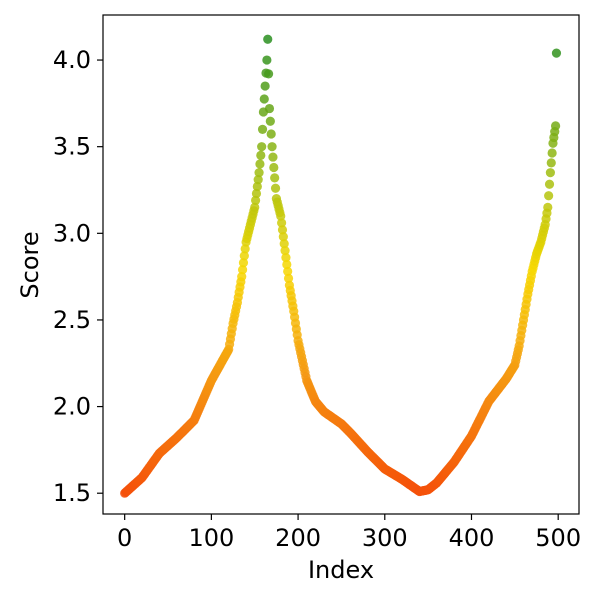 Image resolution: width=600 pixels, height=600 pixels. Describe the element at coordinates (558, 538) in the screenshot. I see `x-tick-label: 500` at that location.